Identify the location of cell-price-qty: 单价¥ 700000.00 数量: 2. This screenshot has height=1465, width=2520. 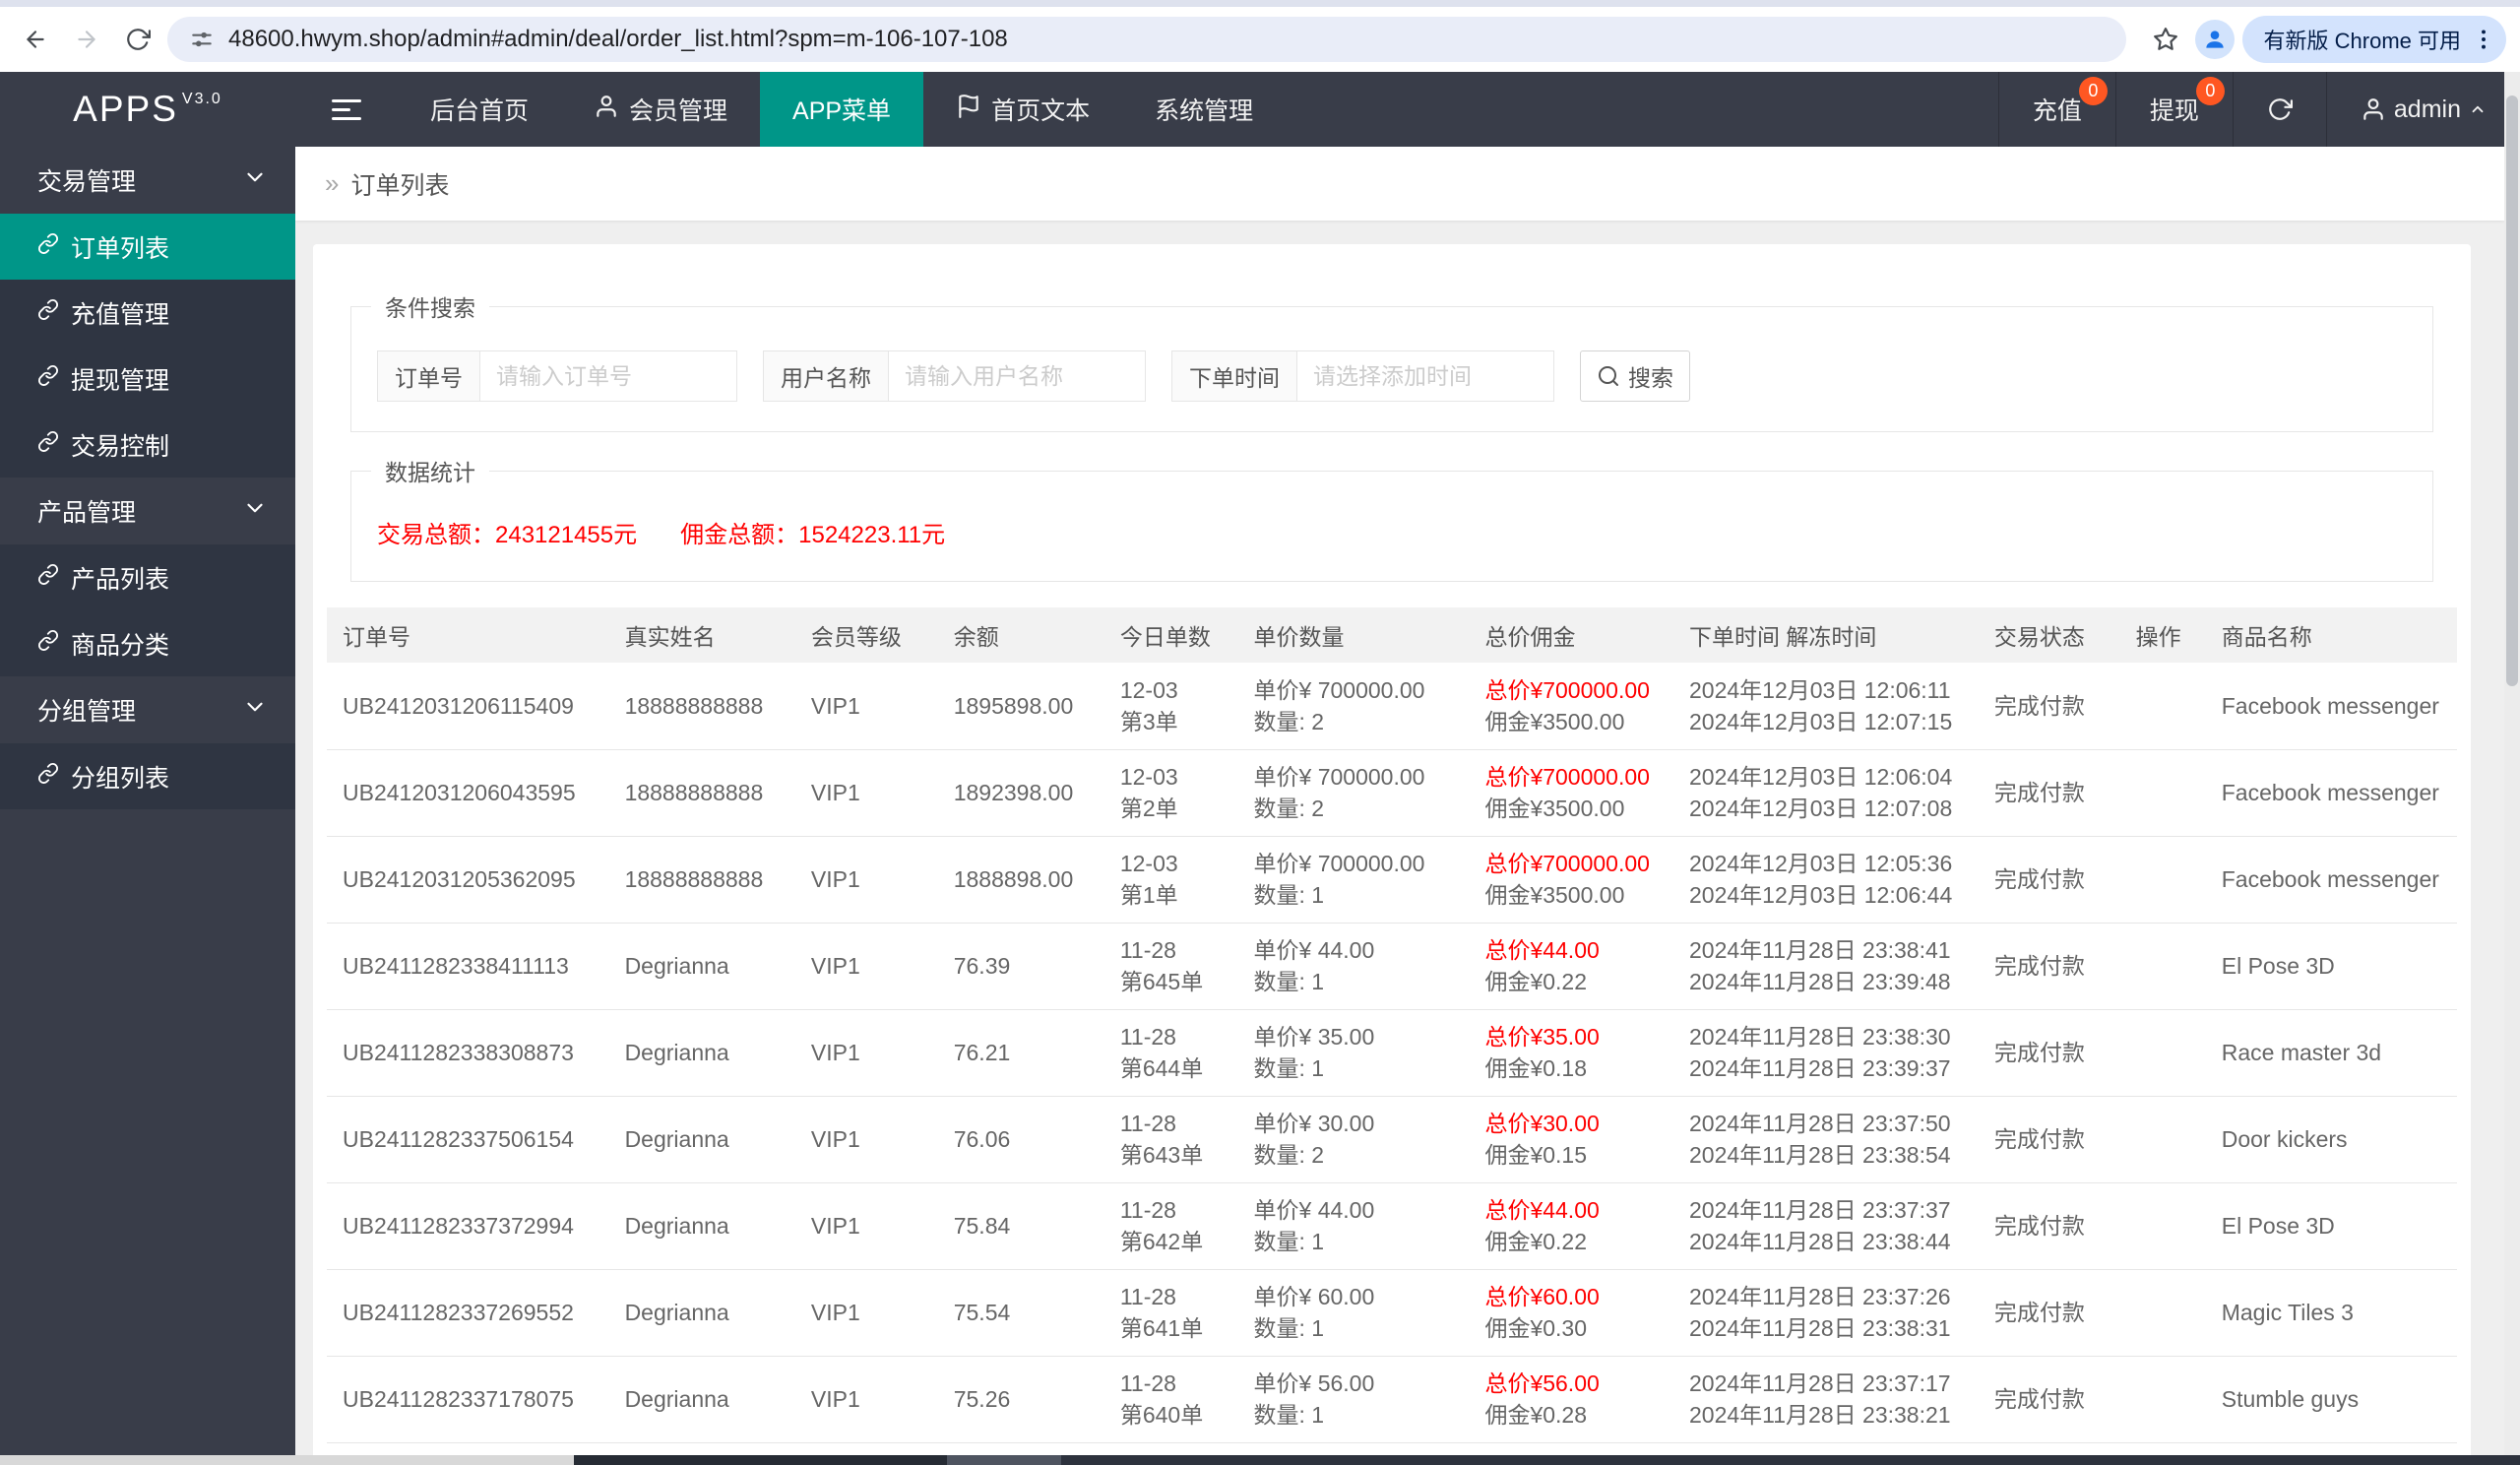
(1353, 793).